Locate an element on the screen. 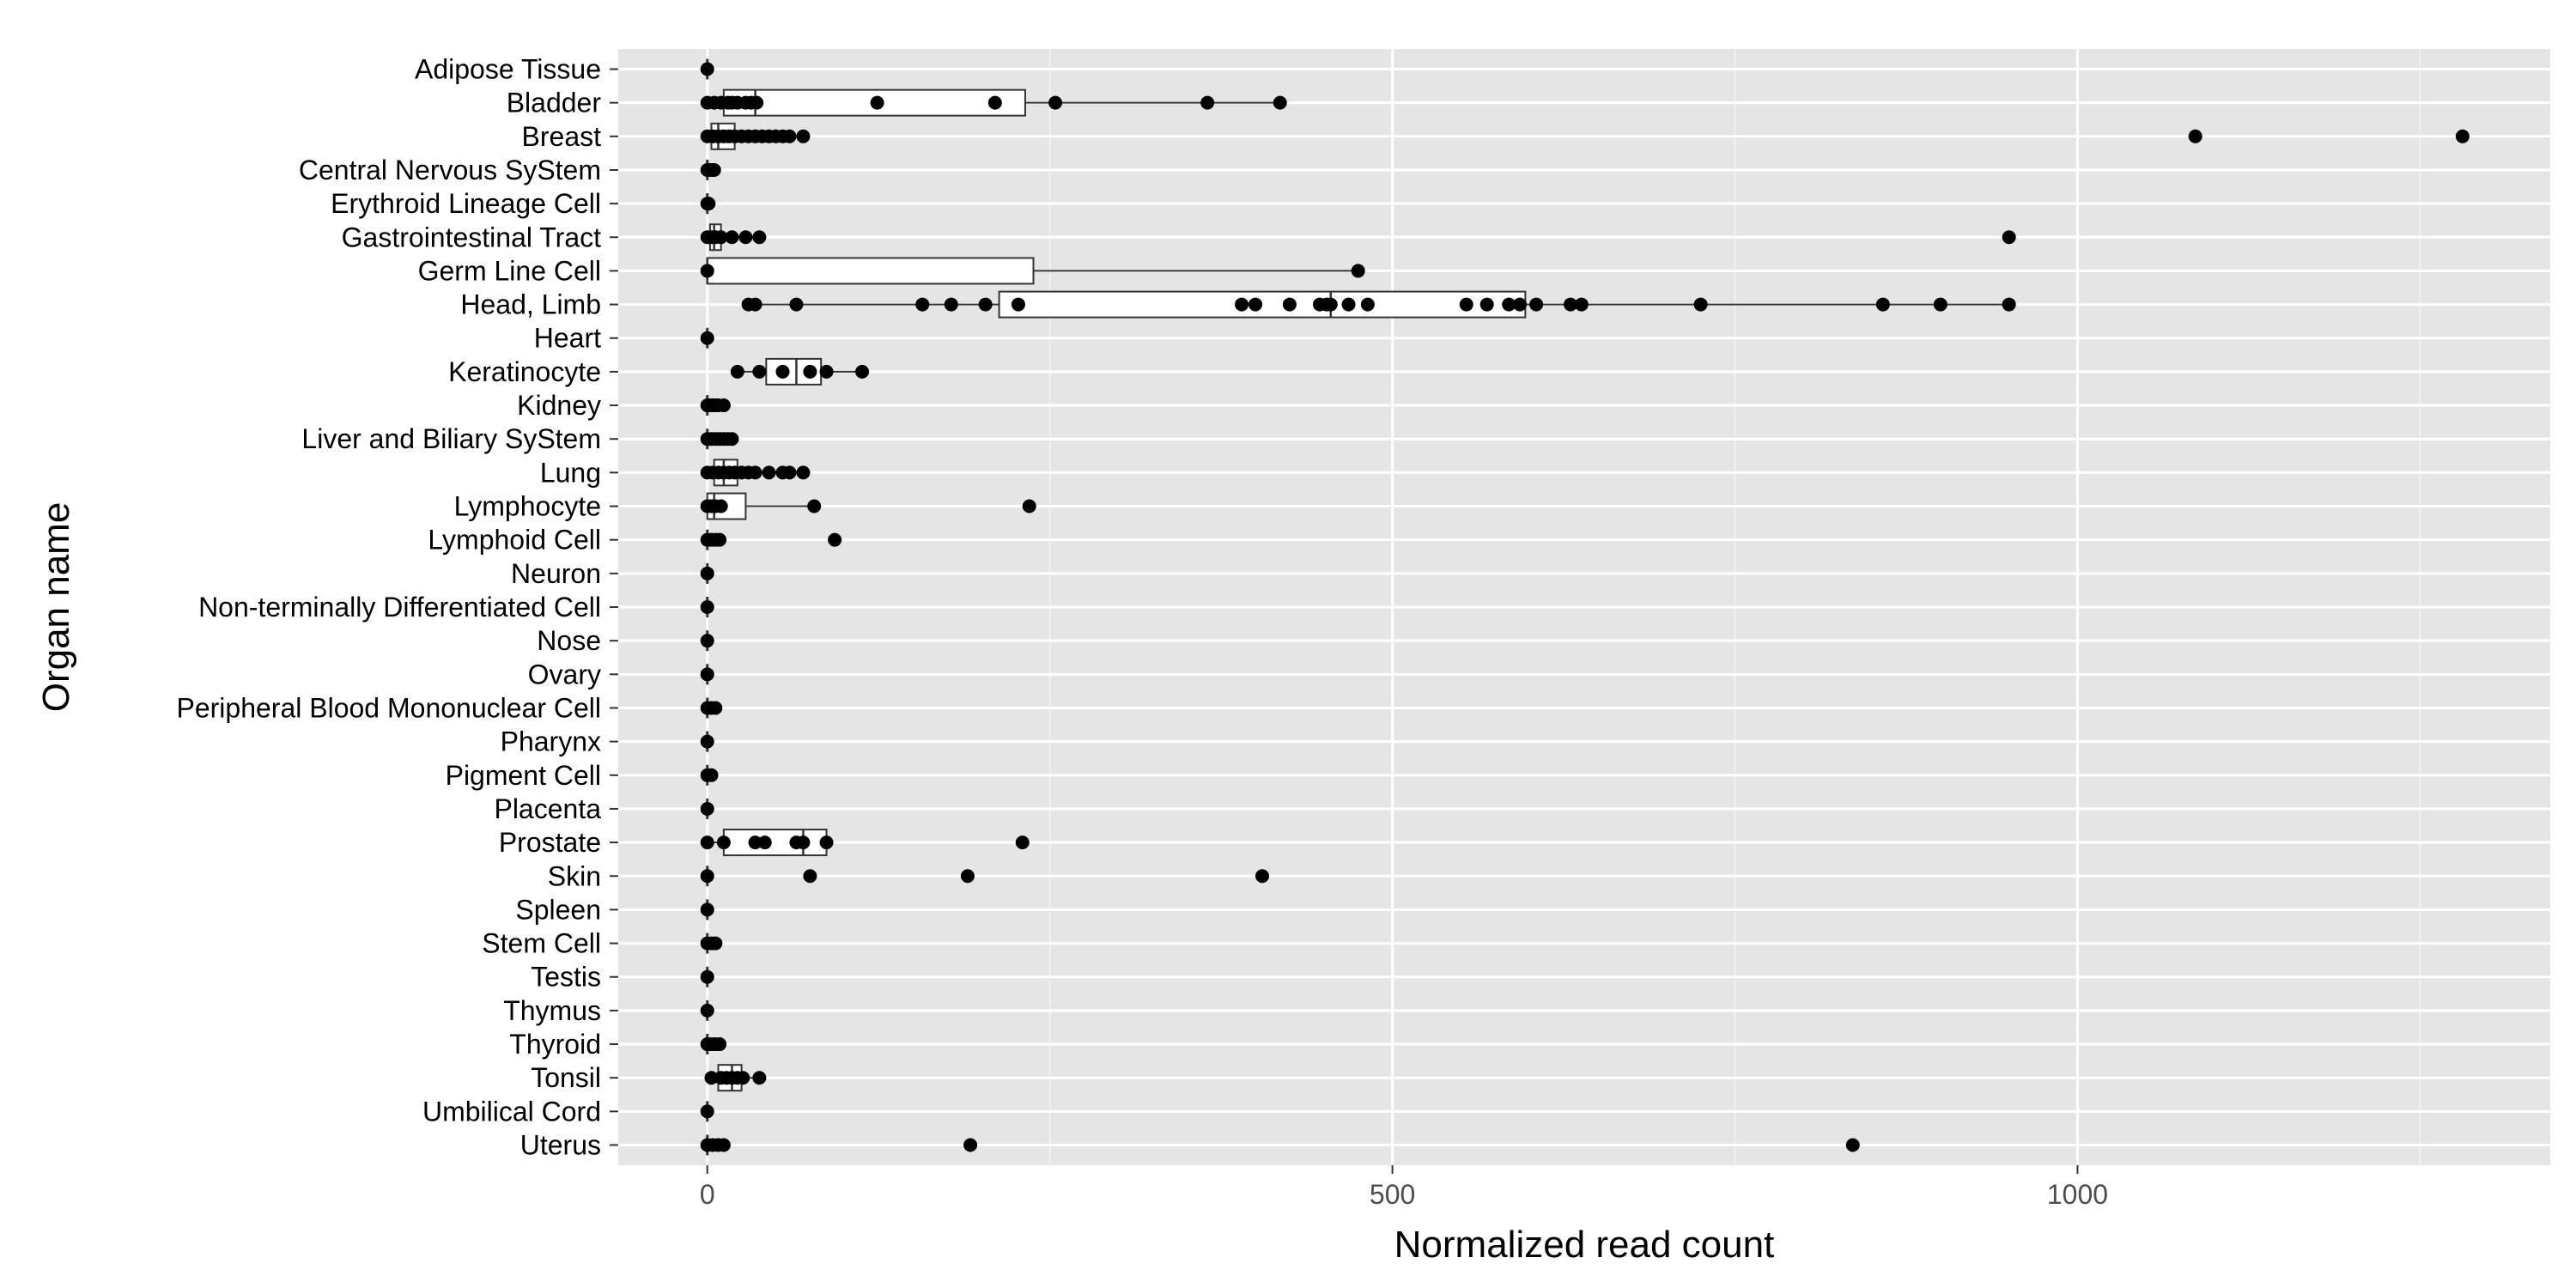 This screenshot has height=1288, width=2576. y-tick-label: Gastrointestinal Tract is located at coordinates (472, 237).